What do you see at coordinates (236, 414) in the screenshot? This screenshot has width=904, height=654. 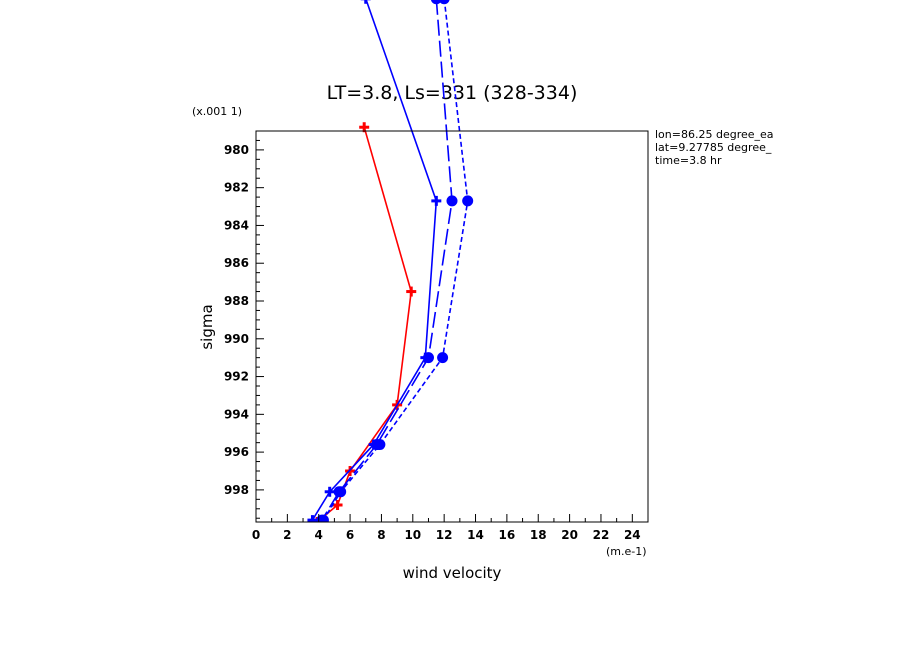 I see `y-tick-label: 994` at bounding box center [236, 414].